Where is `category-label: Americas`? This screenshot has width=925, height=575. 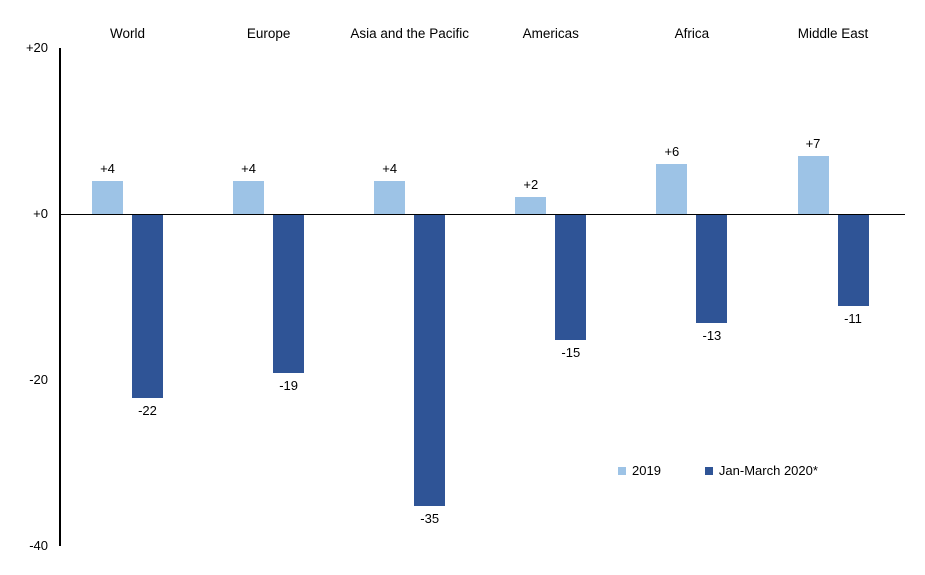 category-label: Americas is located at coordinates (550, 33).